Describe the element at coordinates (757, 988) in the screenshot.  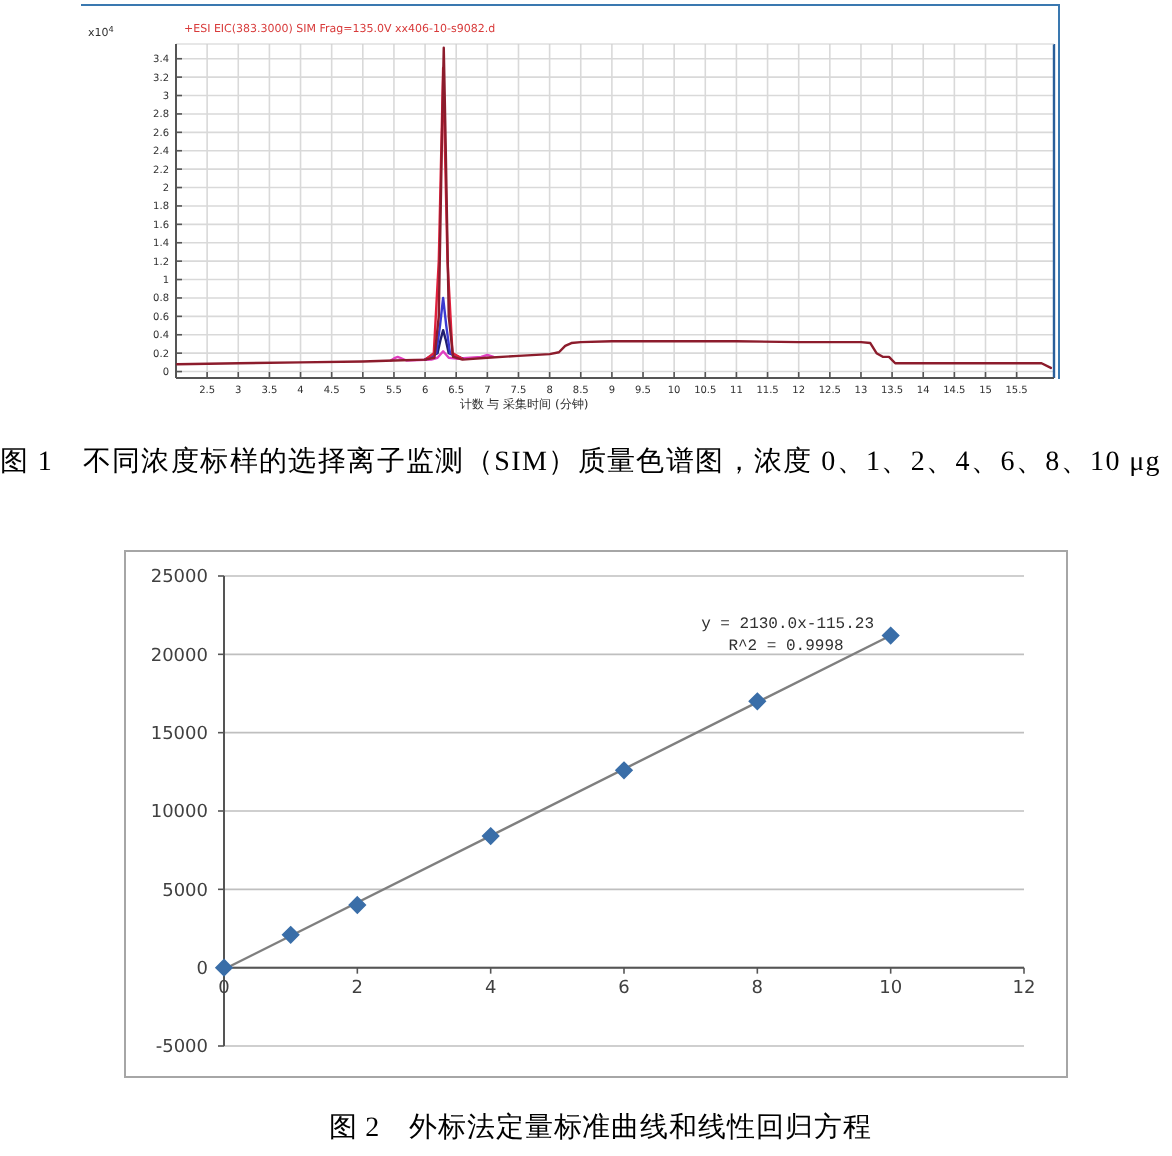
I see `x-tick-label: 8` at that location.